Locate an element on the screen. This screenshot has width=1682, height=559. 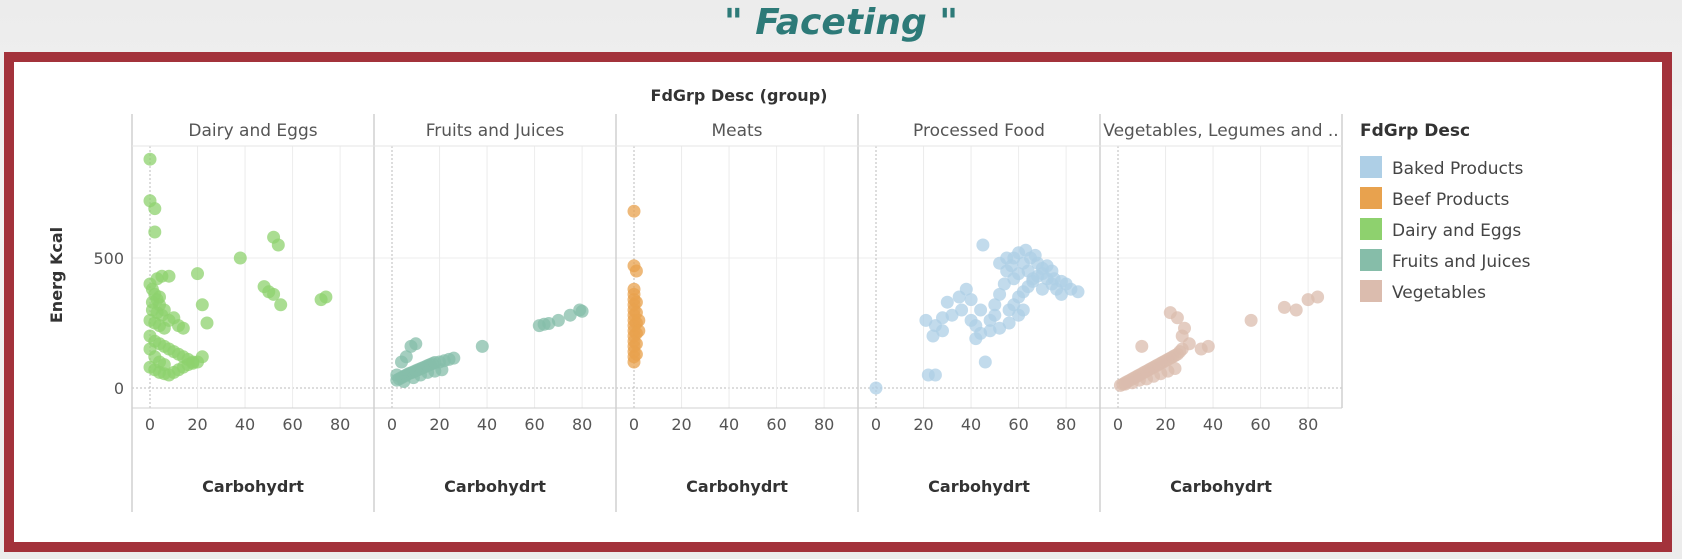
y-tick-label: 500 is located at coordinates (108, 258).